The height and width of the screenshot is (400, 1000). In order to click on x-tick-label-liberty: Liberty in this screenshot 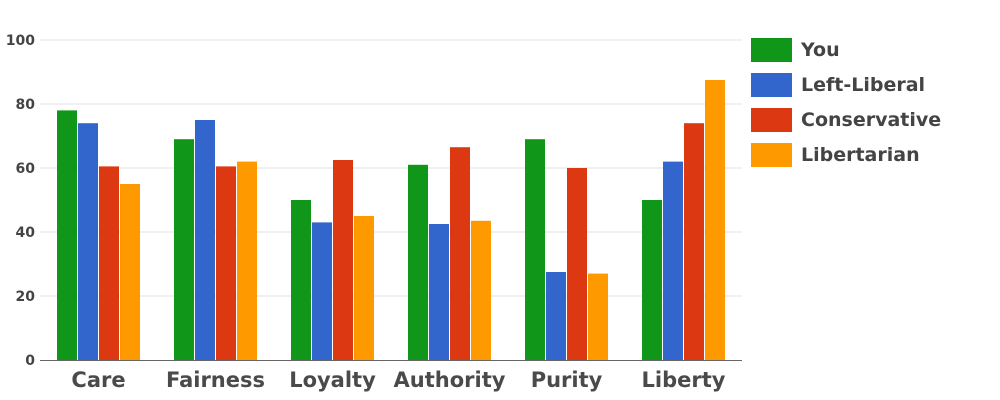, I will do `click(684, 380)`.